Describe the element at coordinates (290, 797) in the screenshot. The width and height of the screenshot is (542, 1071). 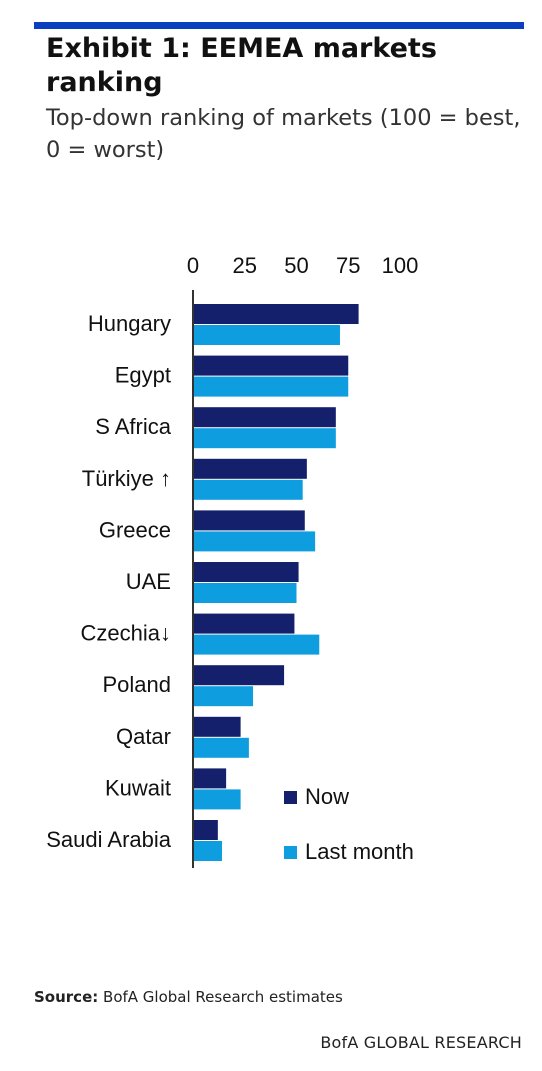
I see `legend-swatch-now` at that location.